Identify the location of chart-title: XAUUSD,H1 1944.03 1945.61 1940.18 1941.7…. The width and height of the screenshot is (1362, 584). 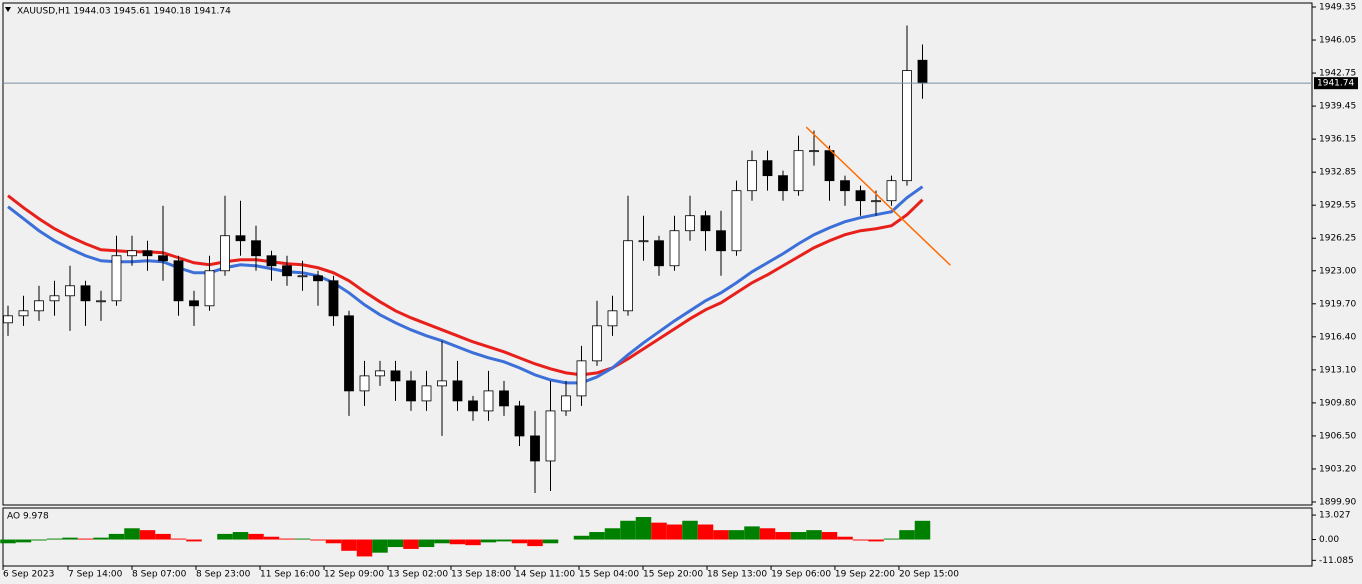
(124, 12).